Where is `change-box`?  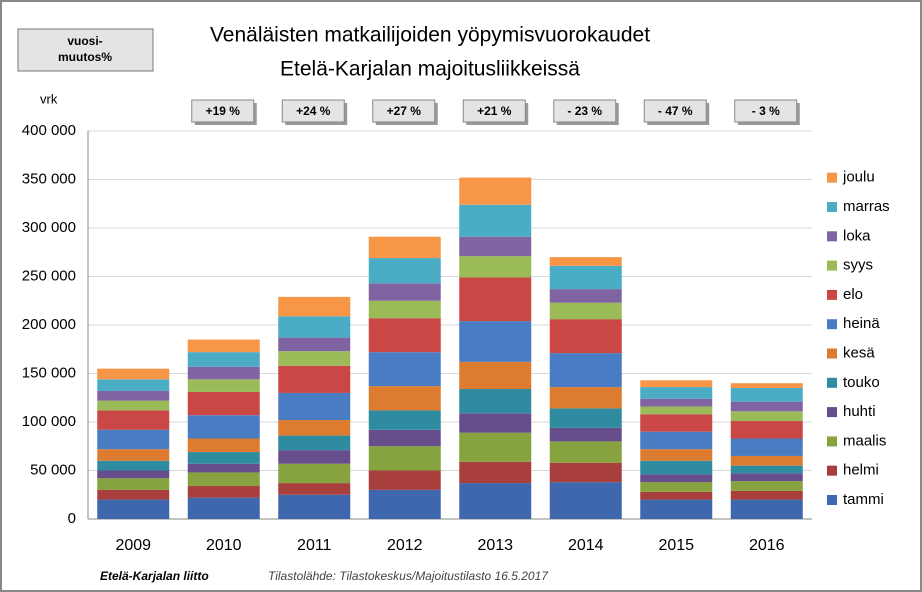 change-box is located at coordinates (85, 50).